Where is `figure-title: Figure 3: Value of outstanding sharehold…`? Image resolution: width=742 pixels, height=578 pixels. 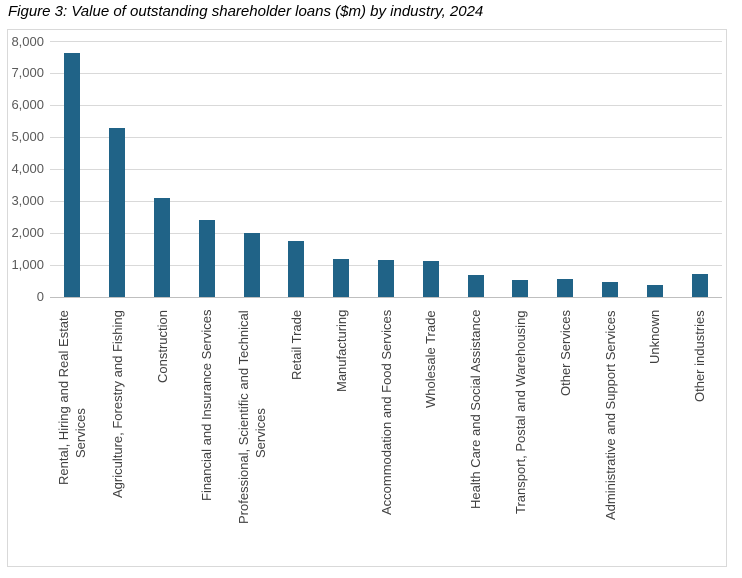 figure-title: Figure 3: Value of outstanding sharehold… is located at coordinates (246, 11).